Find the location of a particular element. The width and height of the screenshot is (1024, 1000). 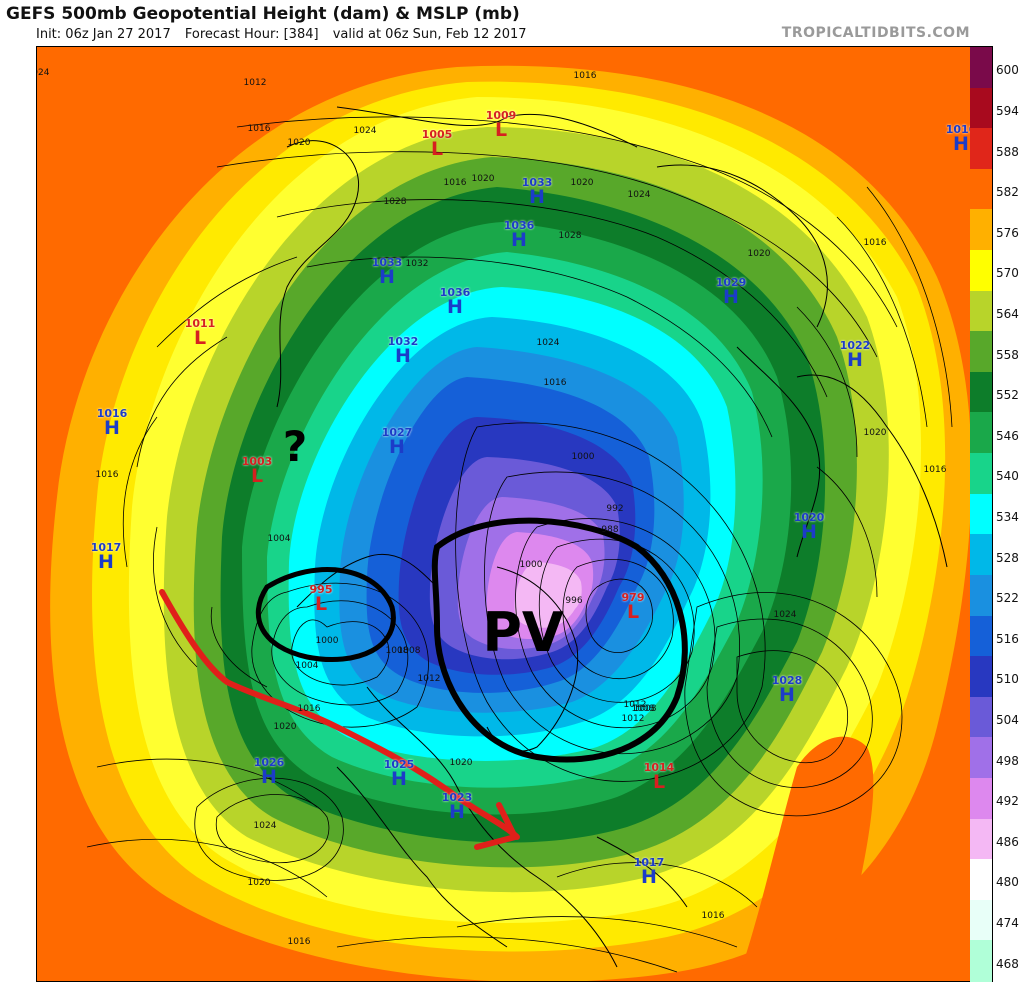

aleutian-low-outline is located at coordinates (325, 615).